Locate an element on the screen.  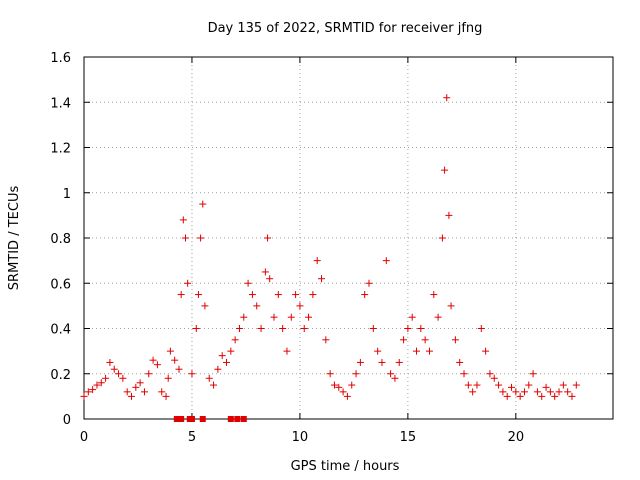
y-tick-label: 1.4 is located at coordinates (60, 103).